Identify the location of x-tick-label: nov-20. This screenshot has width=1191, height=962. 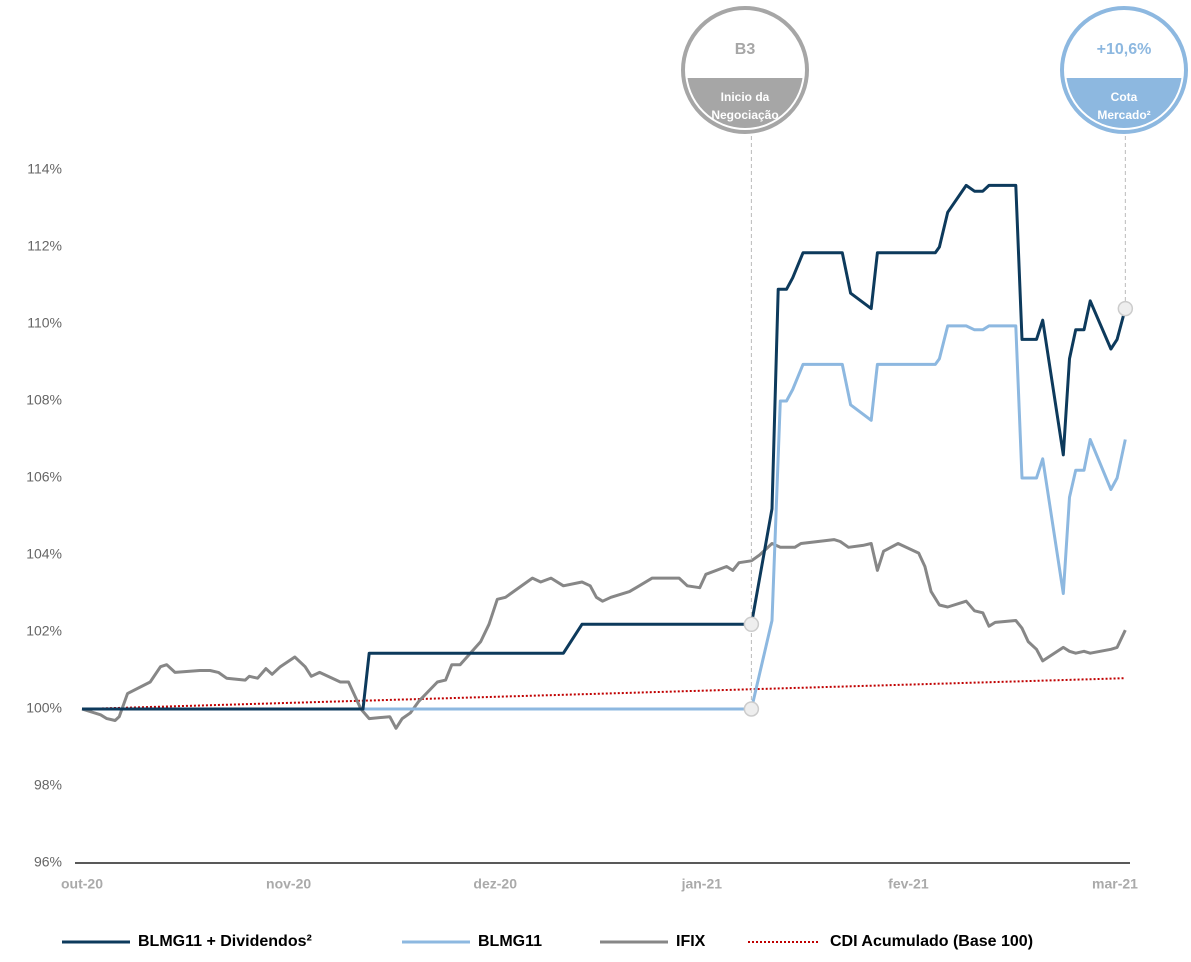
(288, 884).